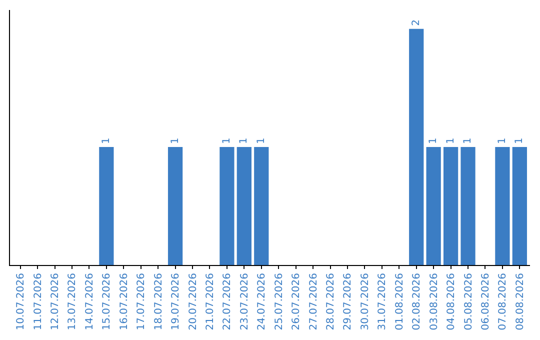 The image size is (540, 340). Describe the element at coordinates (348, 301) in the screenshot. I see `x-tick-label: 29.07.2026` at that location.